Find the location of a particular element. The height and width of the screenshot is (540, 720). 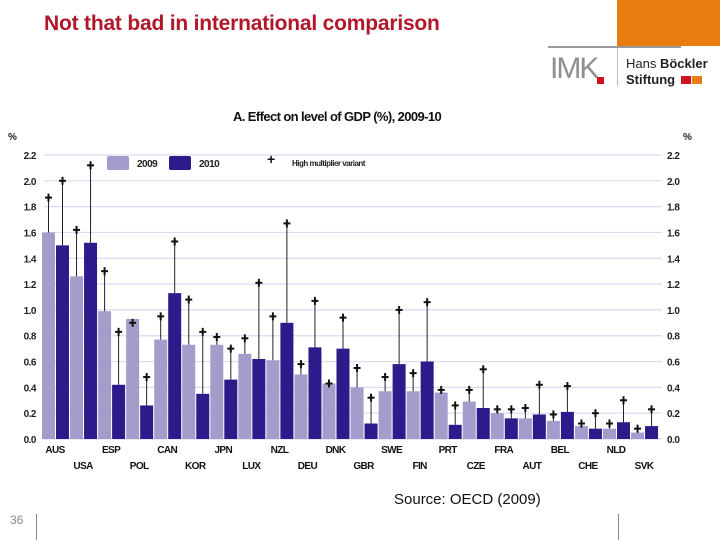

y-tick-label-right: 1.8 is located at coordinates (673, 208).